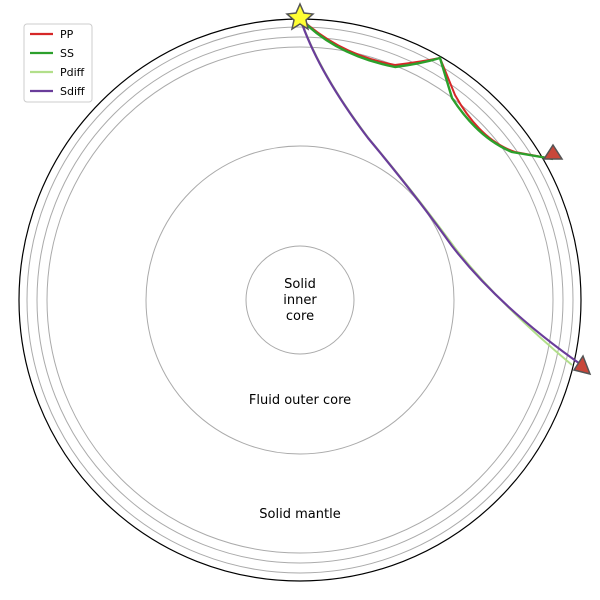 The height and width of the screenshot is (600, 600). I want to click on pp-ray-path, so click(426, 88).